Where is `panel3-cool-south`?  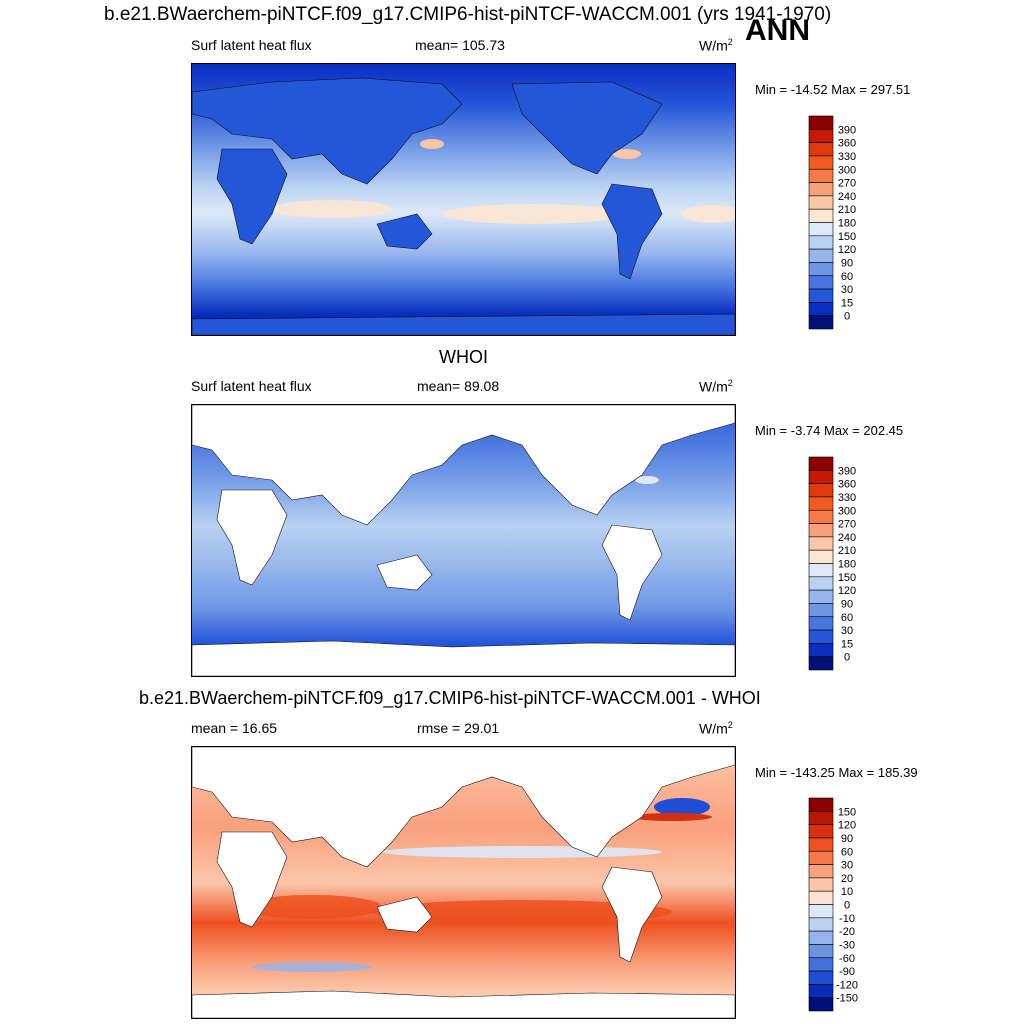
panel3-cool-south is located at coordinates (312, 967).